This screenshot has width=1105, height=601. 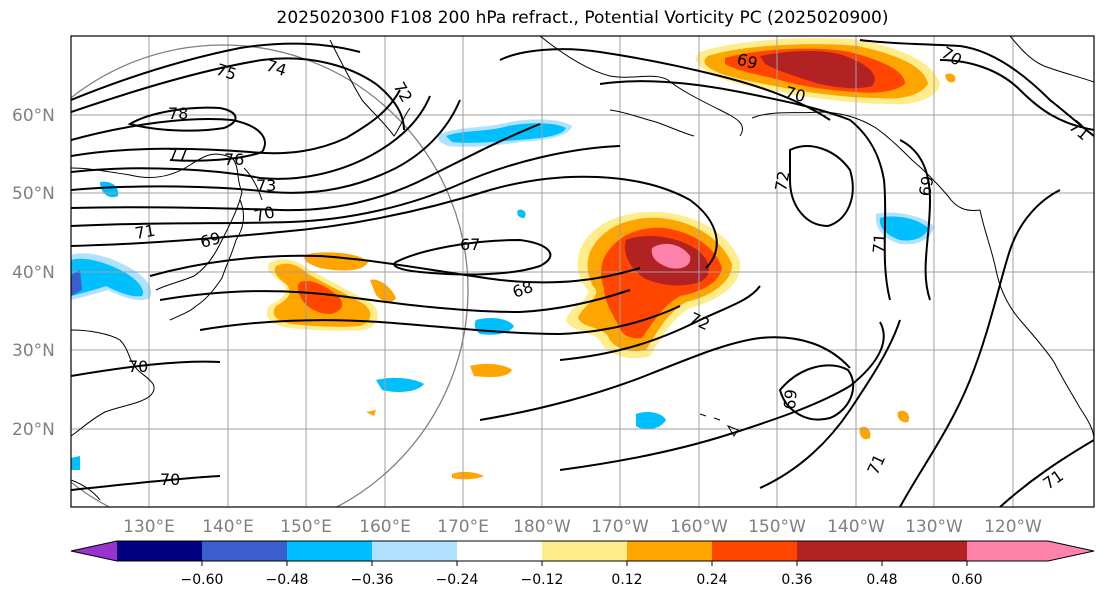 What do you see at coordinates (881, 580) in the screenshot?
I see `colorbar-tick-label: 0.48` at bounding box center [881, 580].